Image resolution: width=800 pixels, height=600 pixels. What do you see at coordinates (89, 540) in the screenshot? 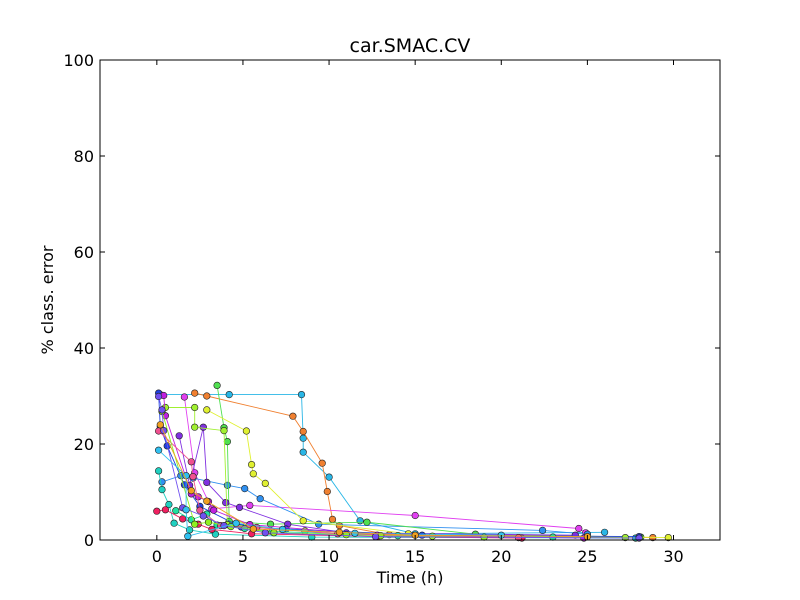
I see `y-tick-label: 0` at bounding box center [89, 540].